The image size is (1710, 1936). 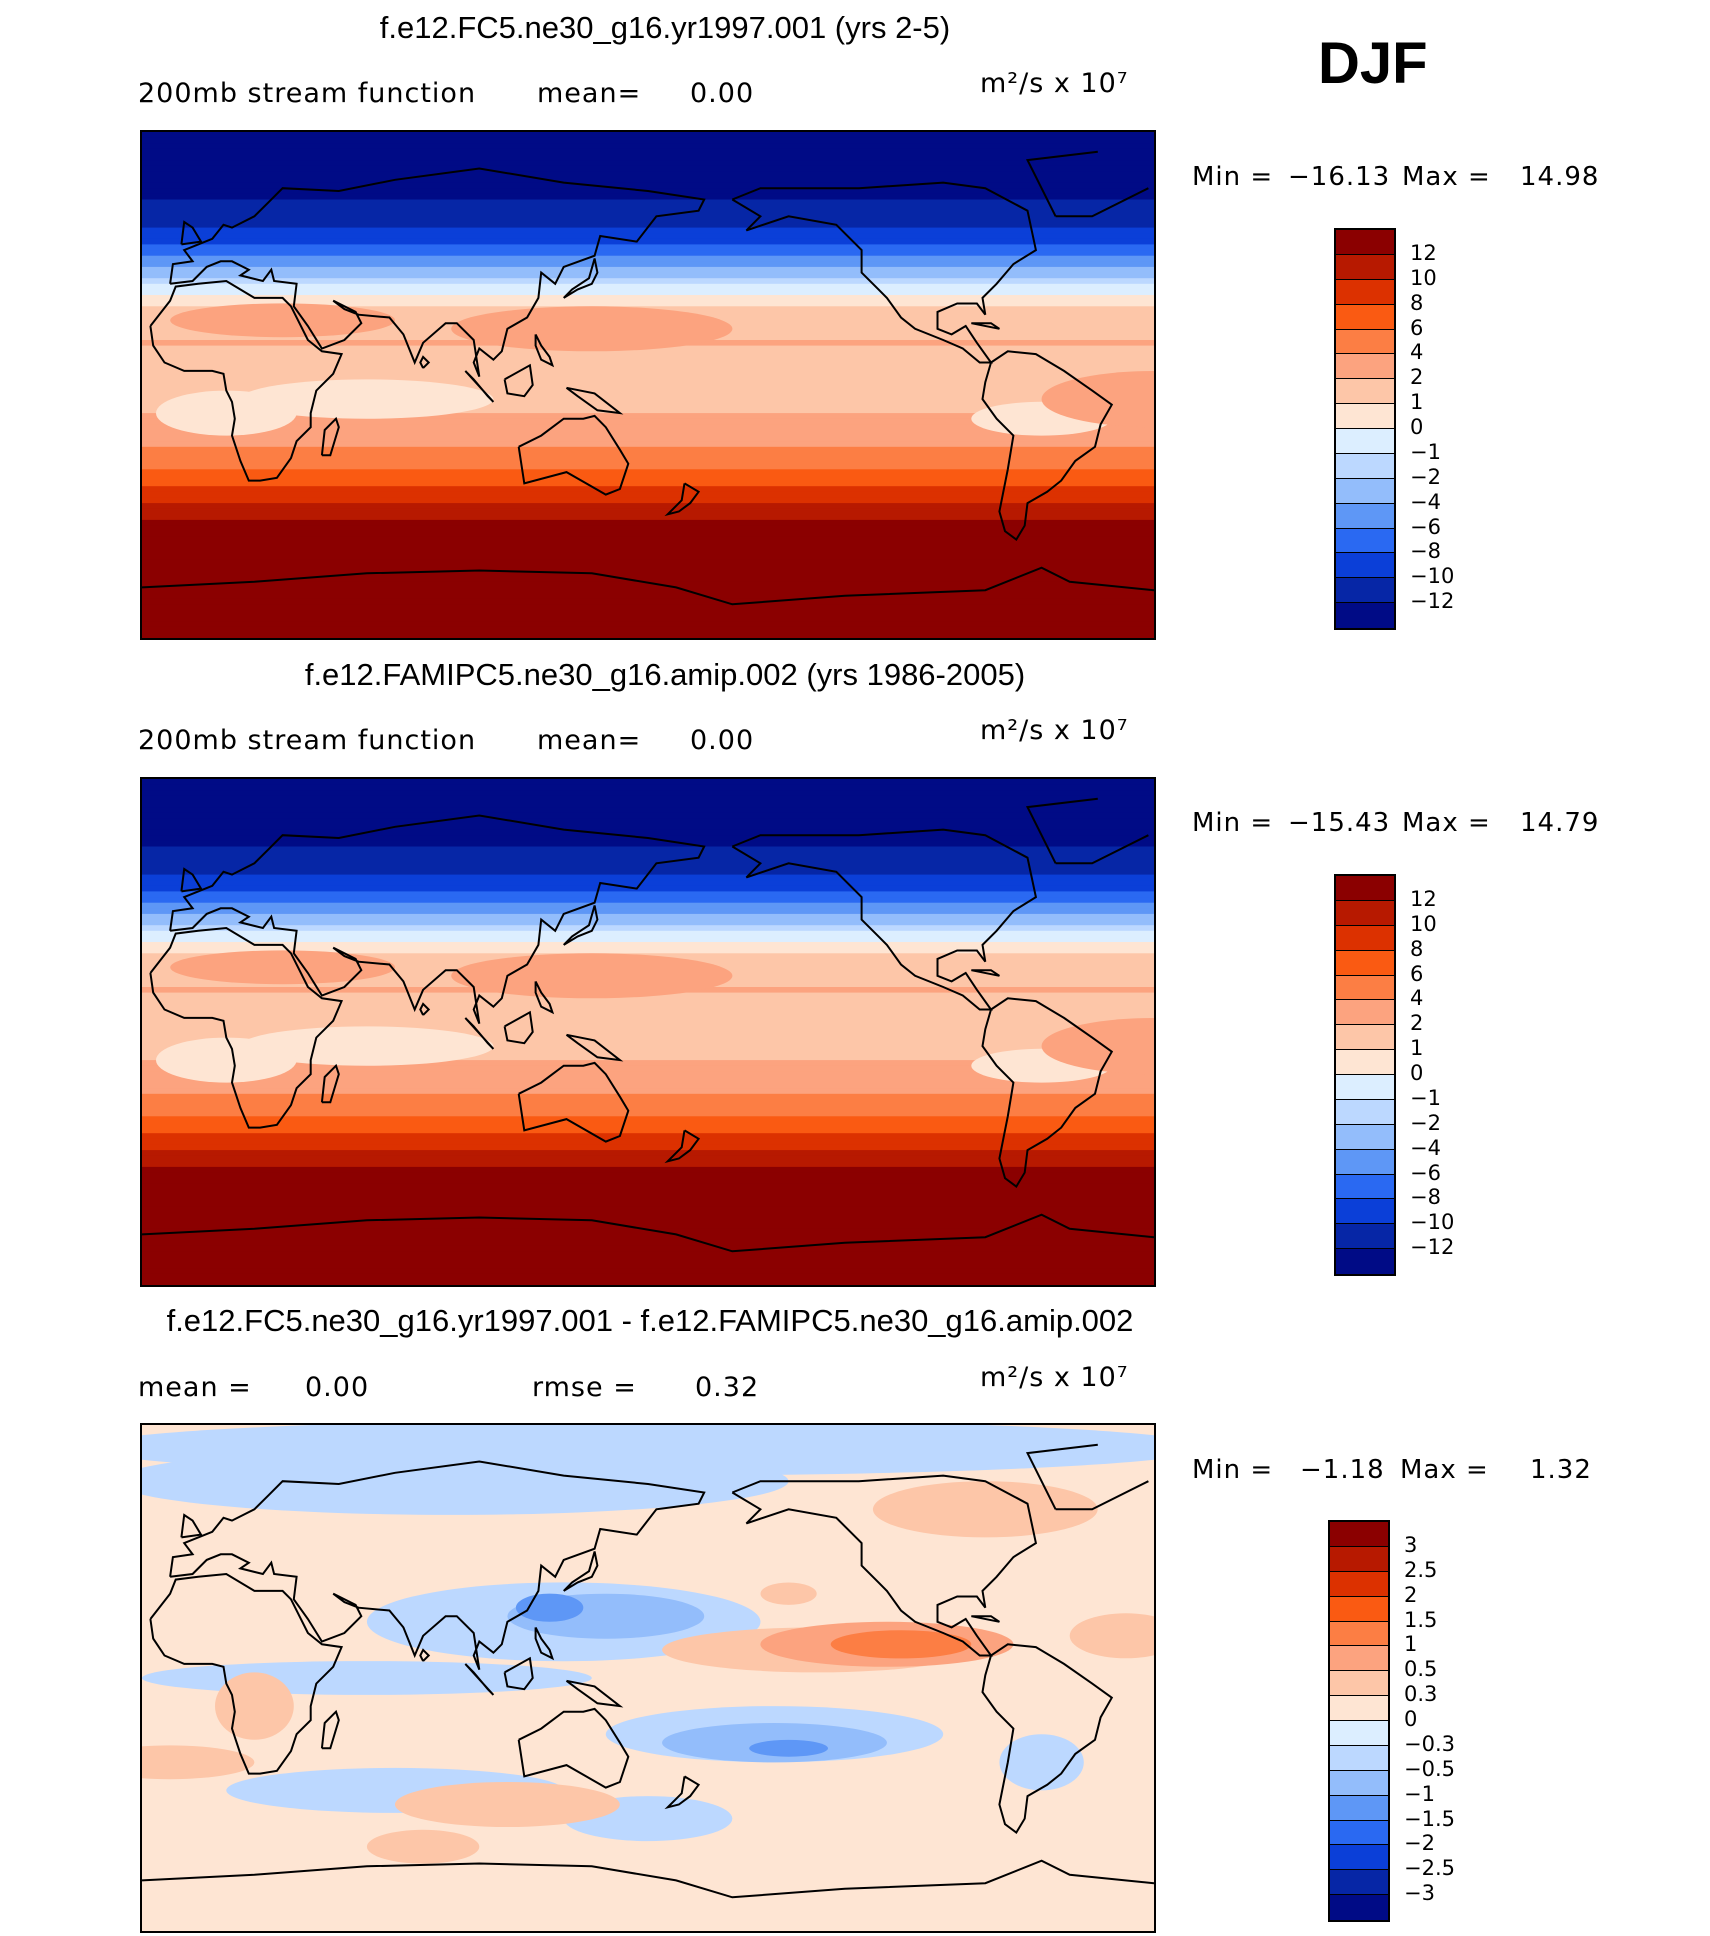 I want to click on band--64, so click(x=648, y=568).